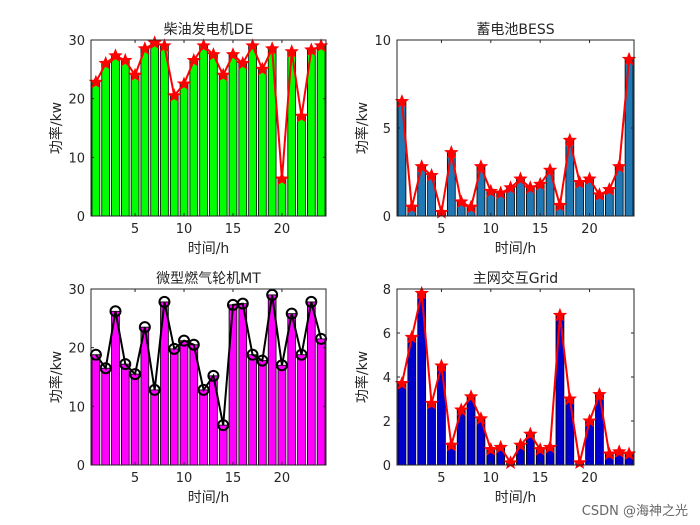  Describe the element at coordinates (515, 30) in the screenshot. I see `chart-title: 蓄电池BESS` at that location.